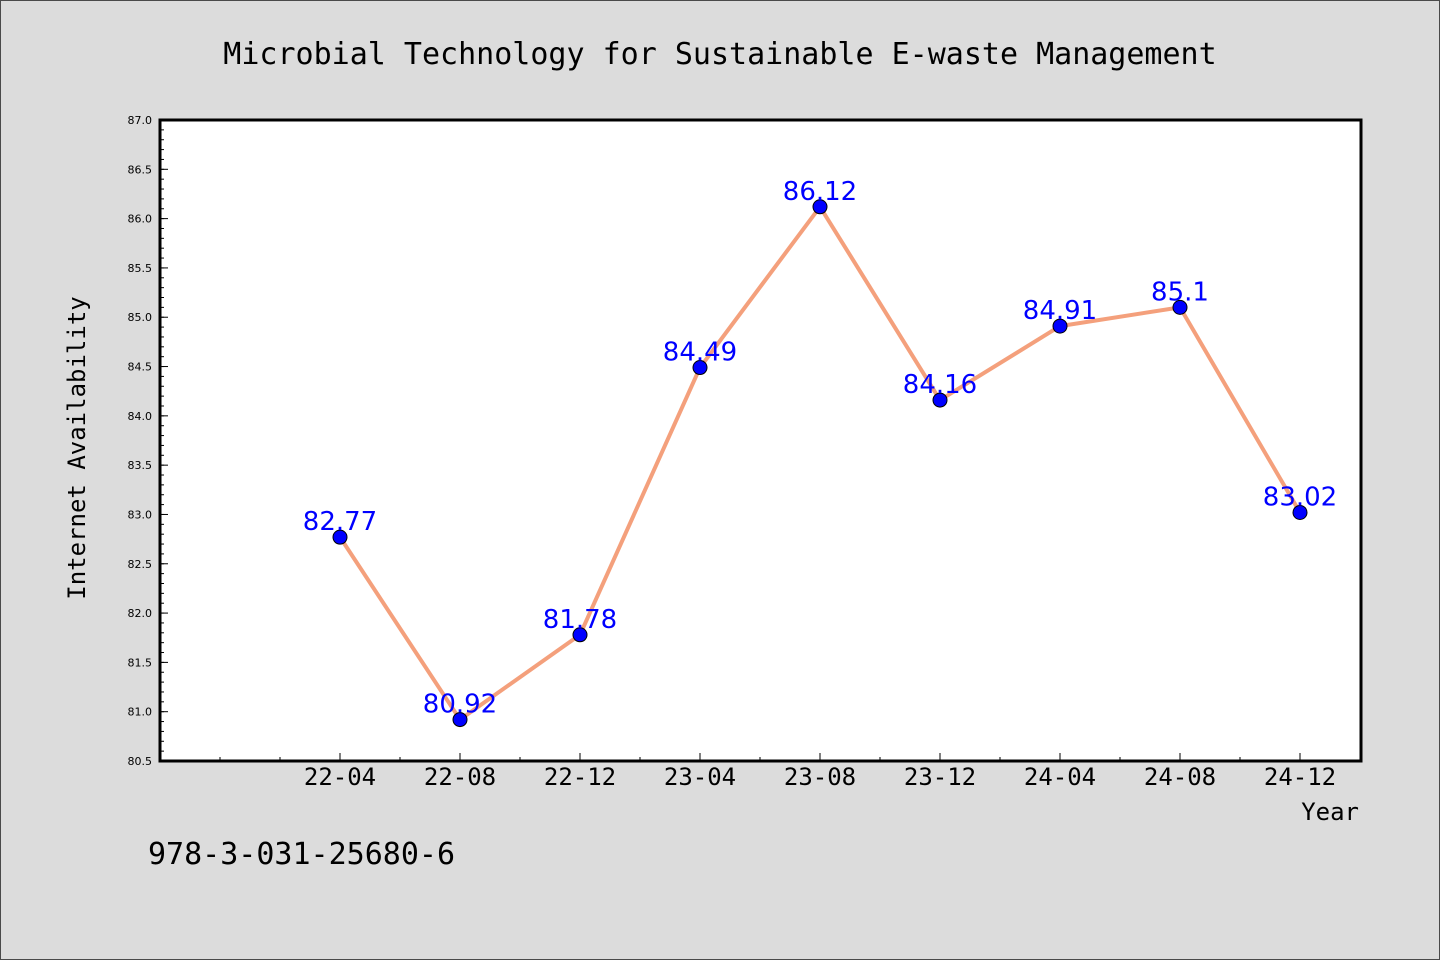  I want to click on y-tick-label: 83.5, so click(140, 465).